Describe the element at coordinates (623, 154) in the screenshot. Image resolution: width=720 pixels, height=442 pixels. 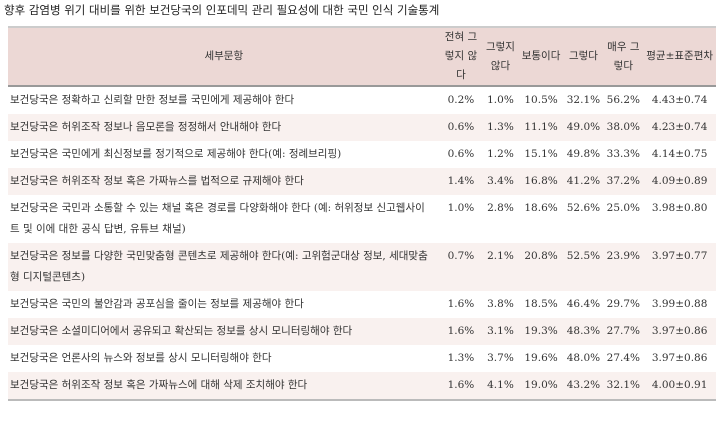
I see `value-cell: 33.3%` at that location.